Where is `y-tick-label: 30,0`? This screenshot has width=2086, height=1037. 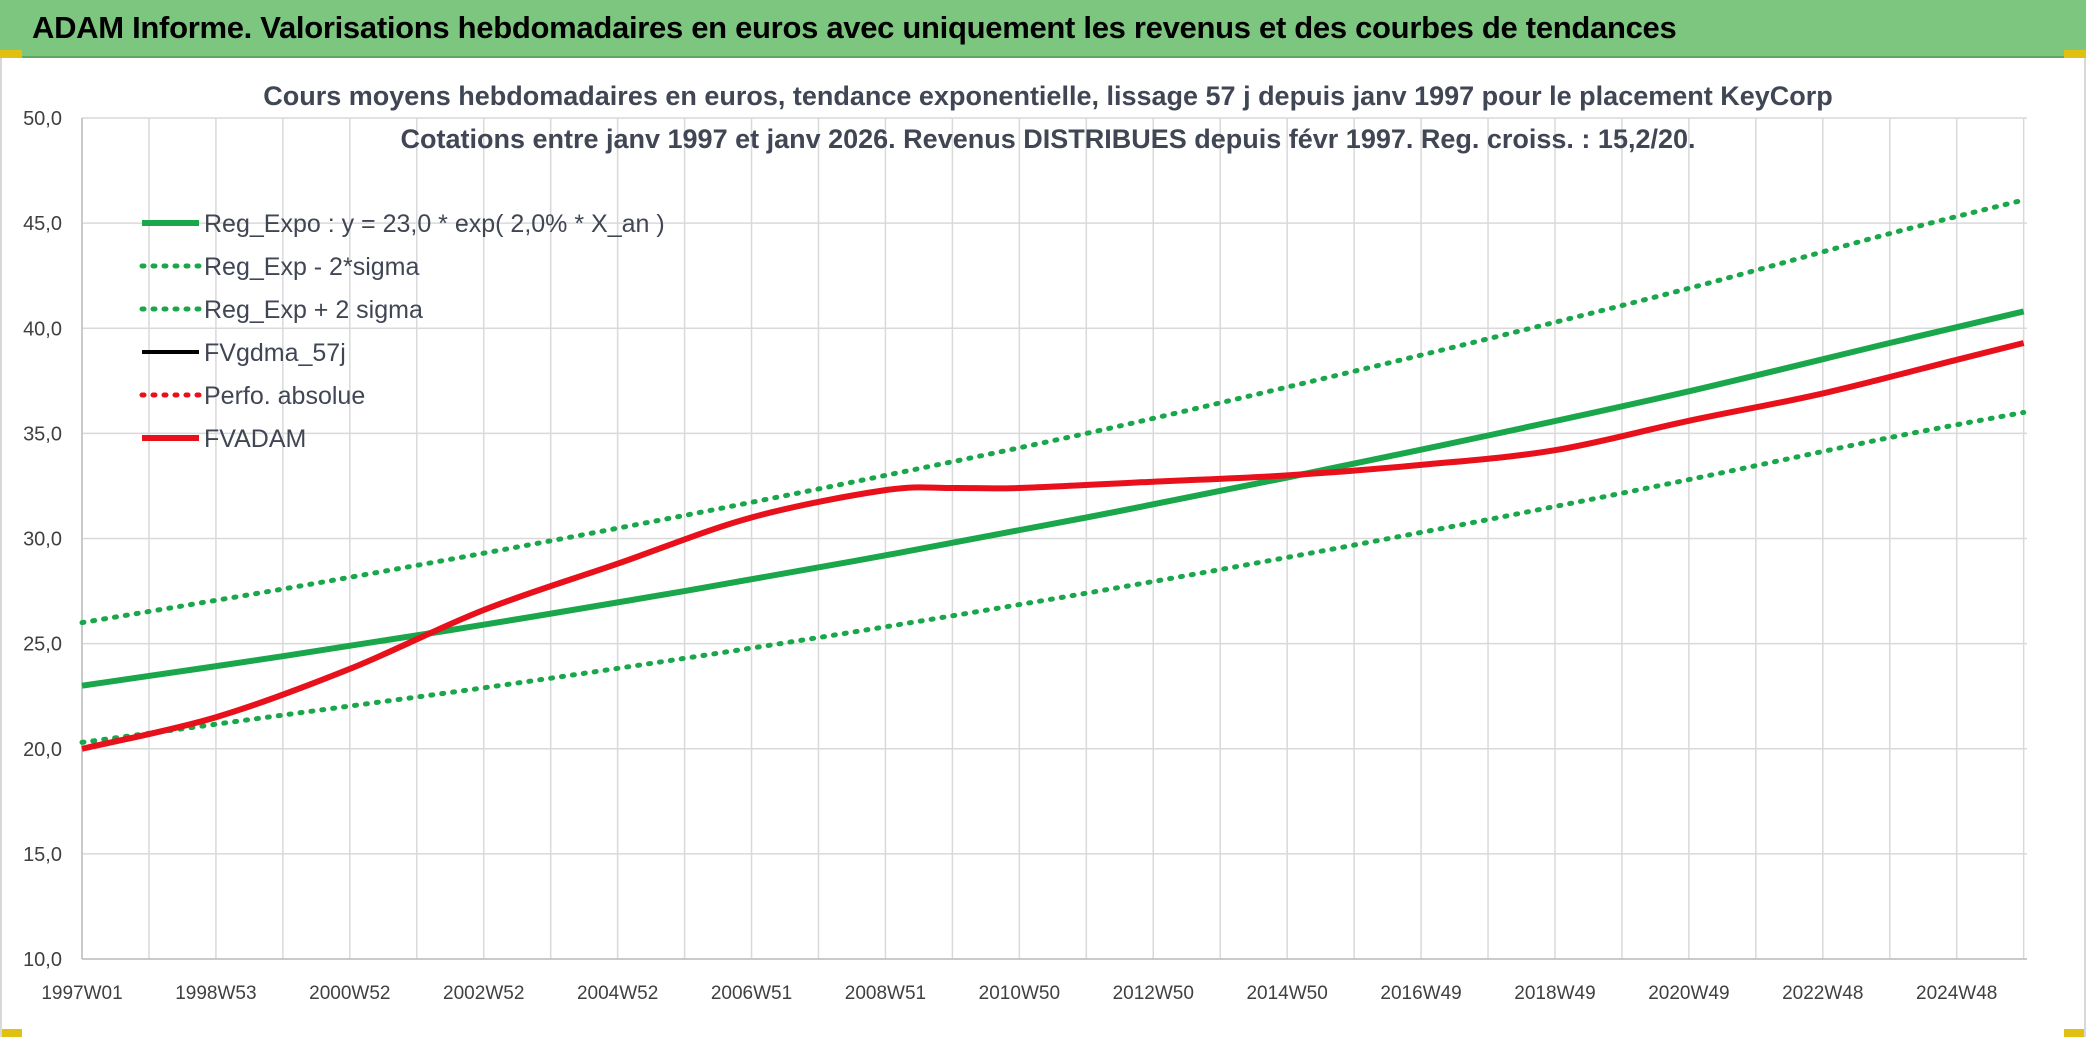
y-tick-label: 30,0 is located at coordinates (42, 540).